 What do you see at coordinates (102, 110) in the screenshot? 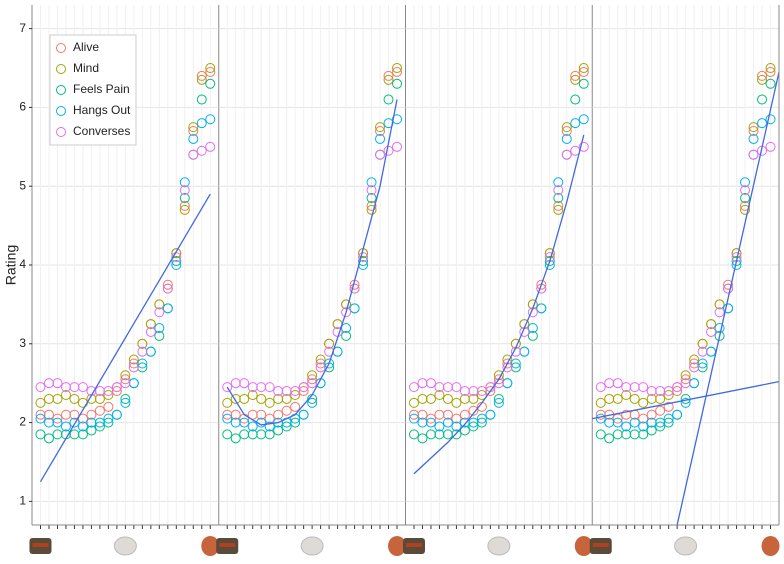
I see `legend-label: Hangs Out` at bounding box center [102, 110].